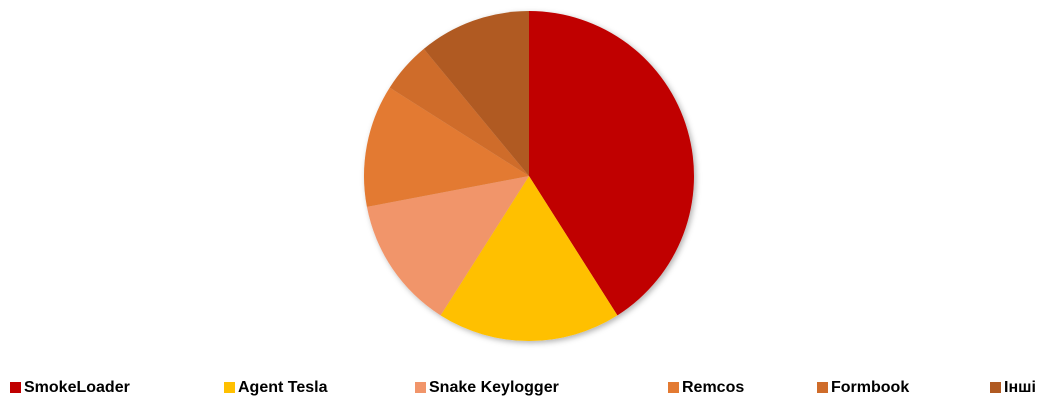  Describe the element at coordinates (870, 387) in the screenshot. I see `legend-label: Formbook` at that location.